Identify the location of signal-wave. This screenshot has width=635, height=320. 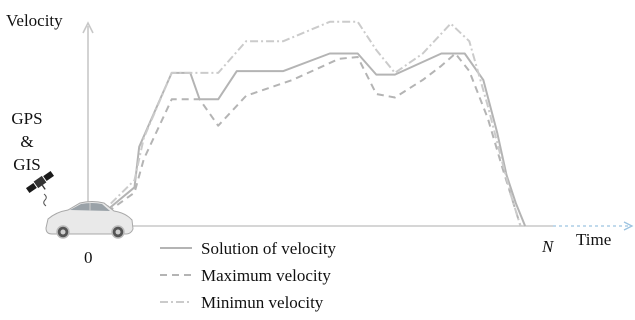
(45, 200).